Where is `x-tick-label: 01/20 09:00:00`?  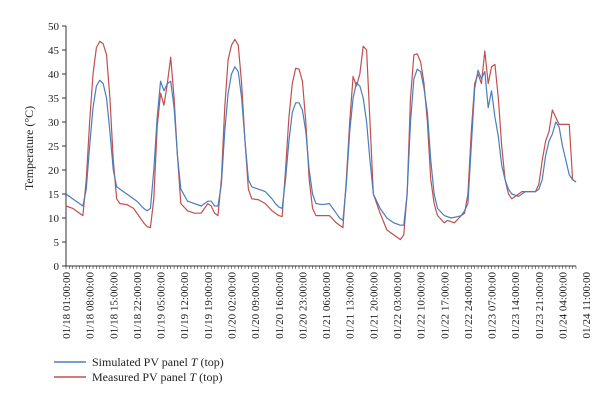
x-tick-label: 01/20 09:00:00 is located at coordinates (256, 305).